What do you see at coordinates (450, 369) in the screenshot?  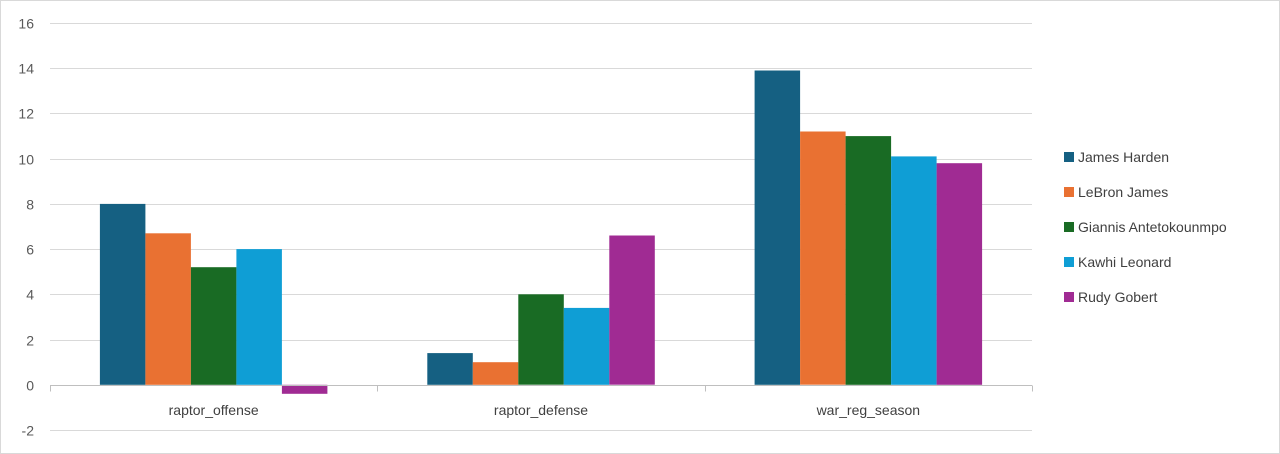 I see `bar-james-harden-raptor-defense` at bounding box center [450, 369].